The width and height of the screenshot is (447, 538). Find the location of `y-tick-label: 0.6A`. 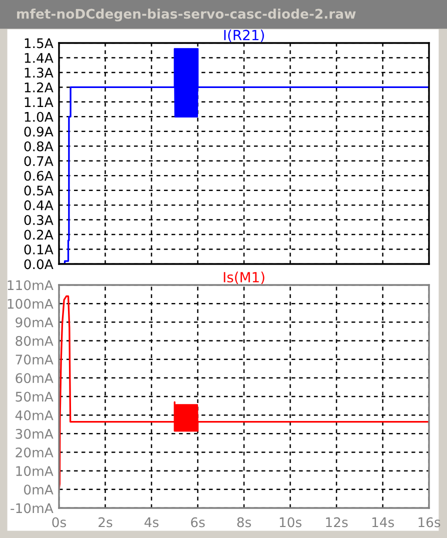

y-tick-label: 0.6A is located at coordinates (39, 175).